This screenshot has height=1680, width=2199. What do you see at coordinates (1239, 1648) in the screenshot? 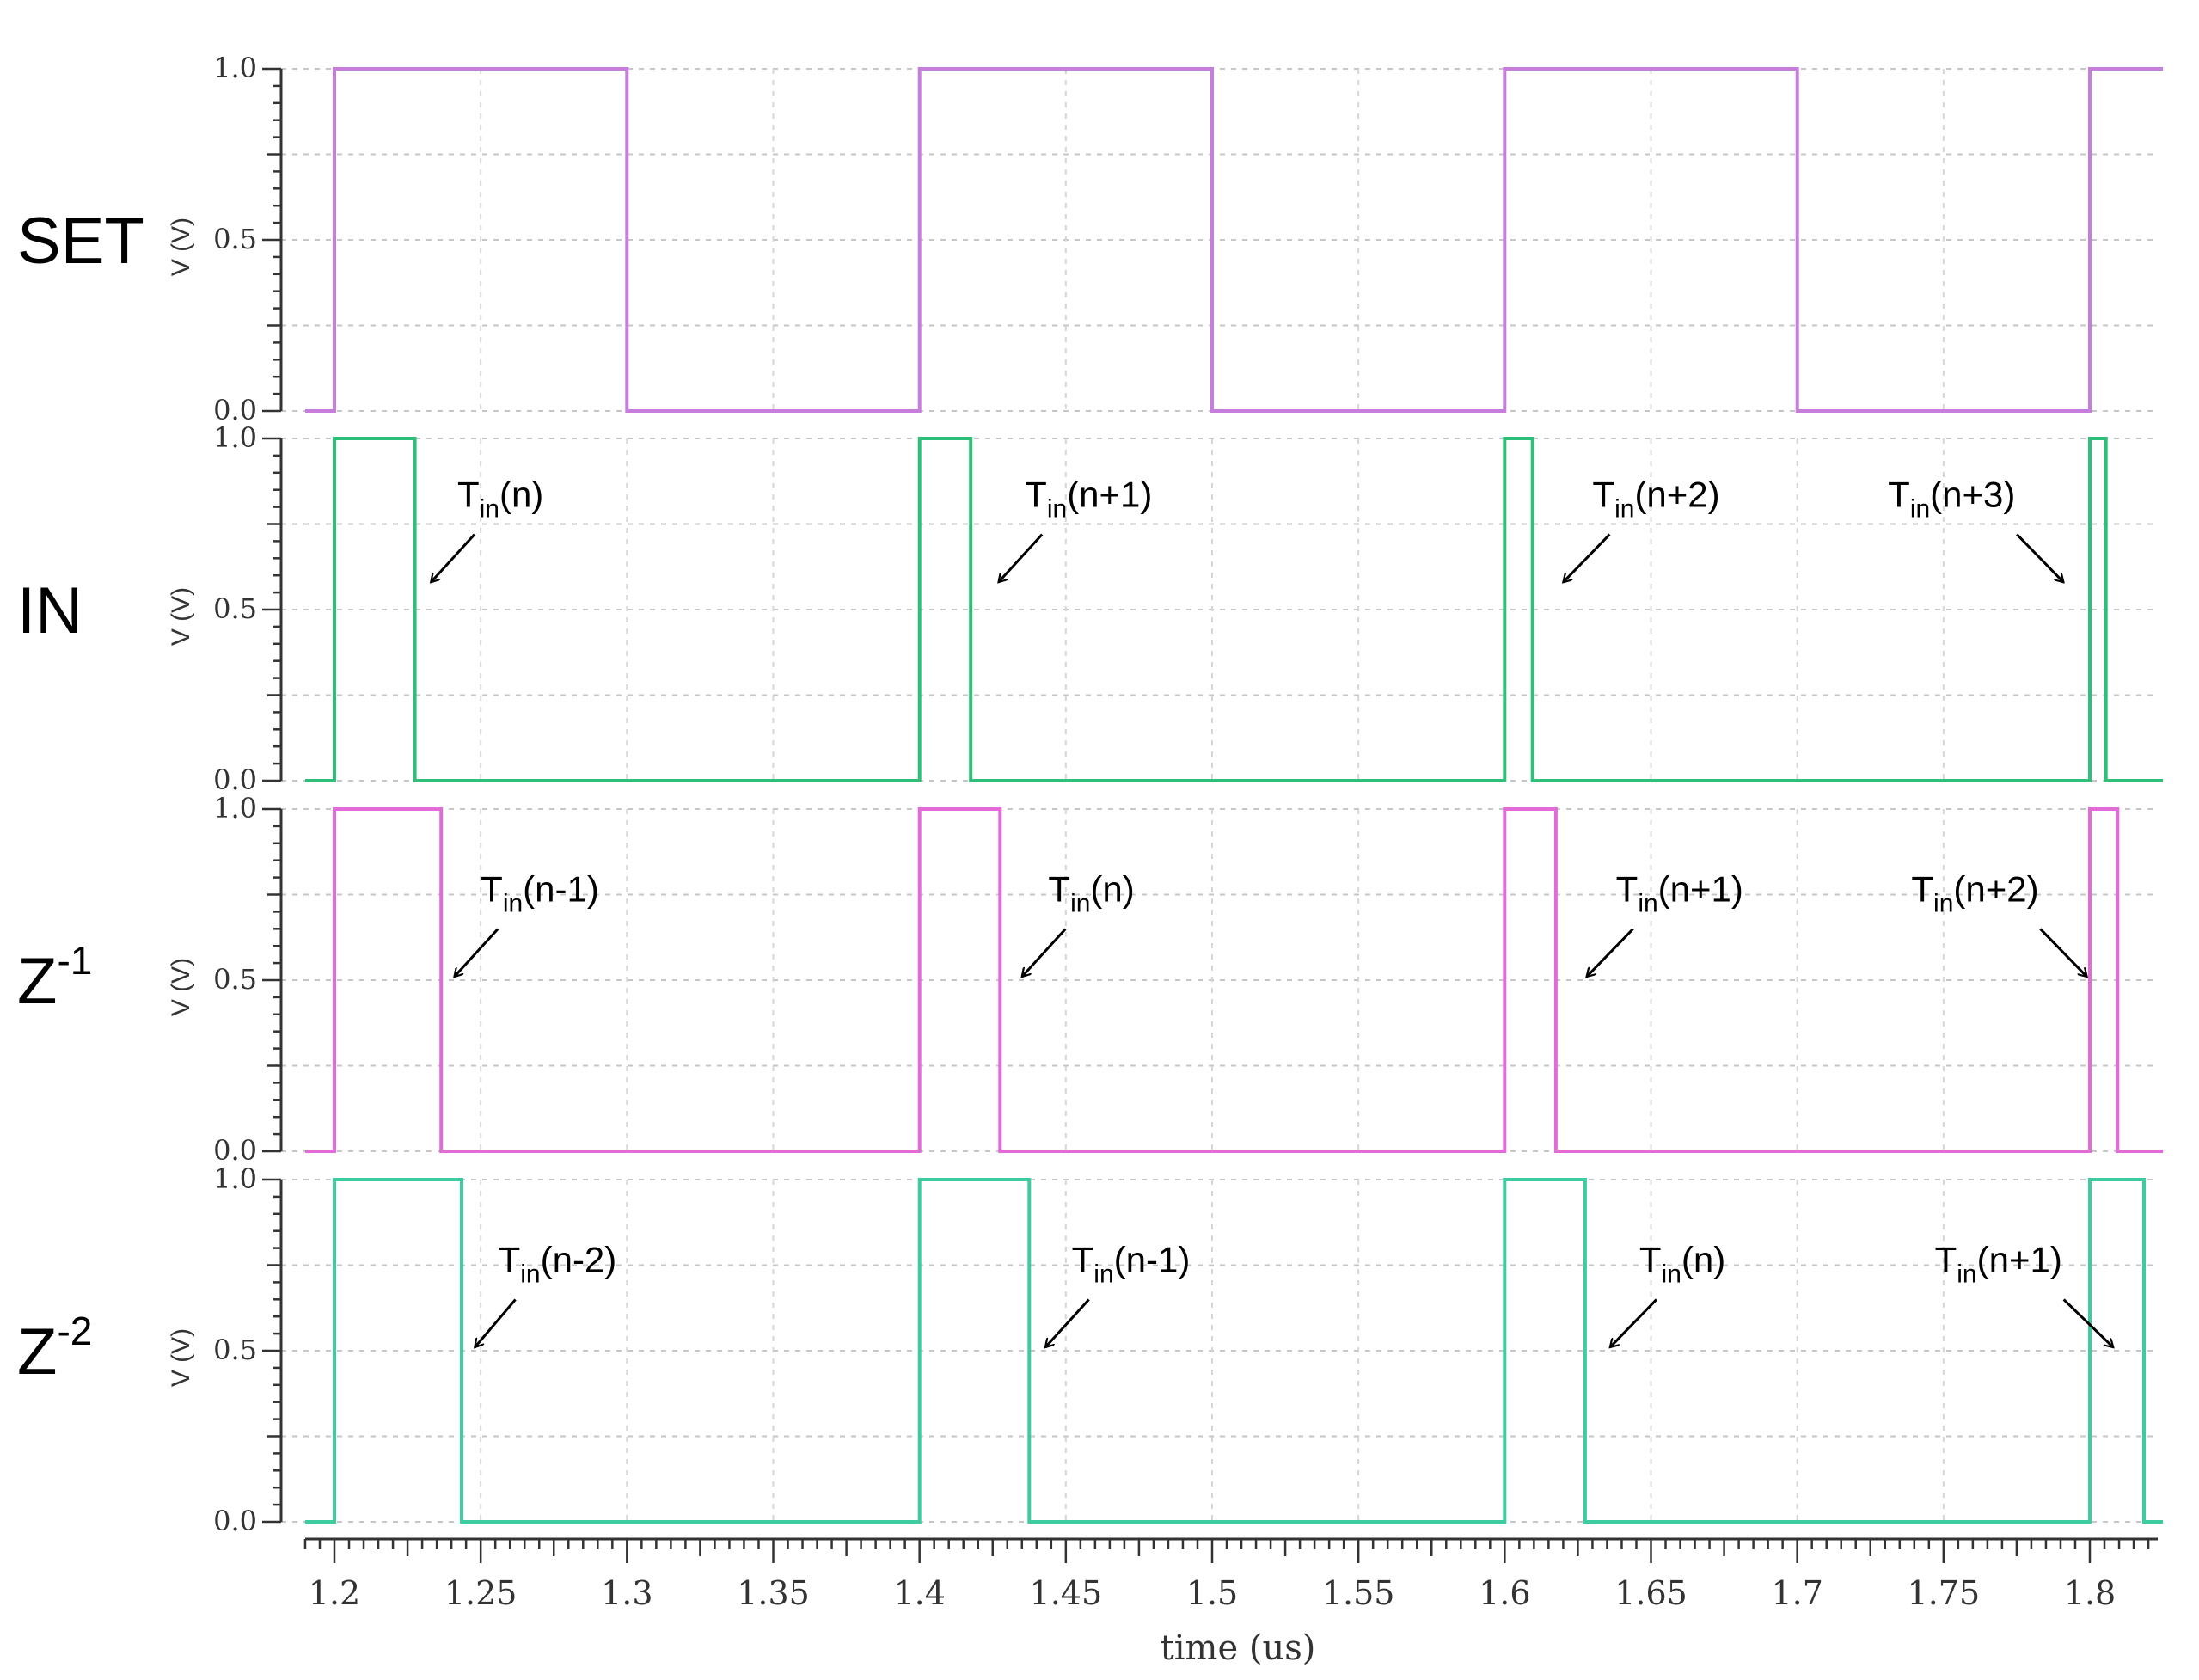
I see `x-axis-title: time (us)` at bounding box center [1239, 1648].